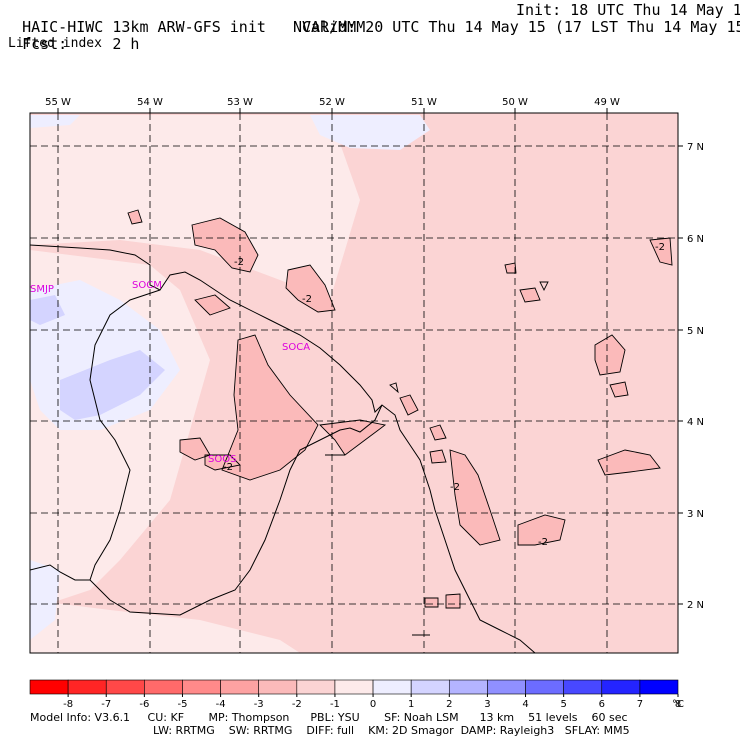 The width and height of the screenshot is (740, 740). I want to click on field-positive-west-core, so click(112, 385).